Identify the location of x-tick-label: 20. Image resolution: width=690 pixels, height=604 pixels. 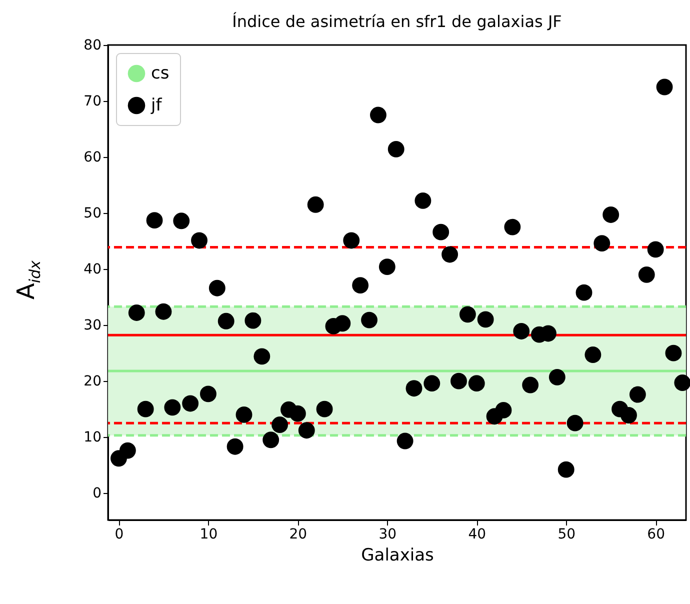
(298, 534).